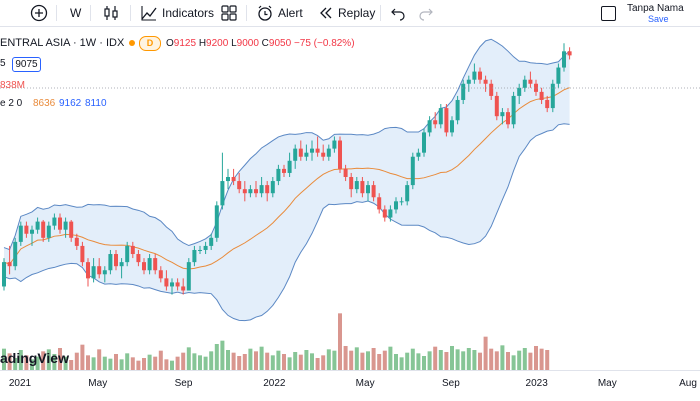 This screenshot has width=700, height=401. What do you see at coordinates (3, 63) in the screenshot?
I see `price-prefix: 5` at bounding box center [3, 63].